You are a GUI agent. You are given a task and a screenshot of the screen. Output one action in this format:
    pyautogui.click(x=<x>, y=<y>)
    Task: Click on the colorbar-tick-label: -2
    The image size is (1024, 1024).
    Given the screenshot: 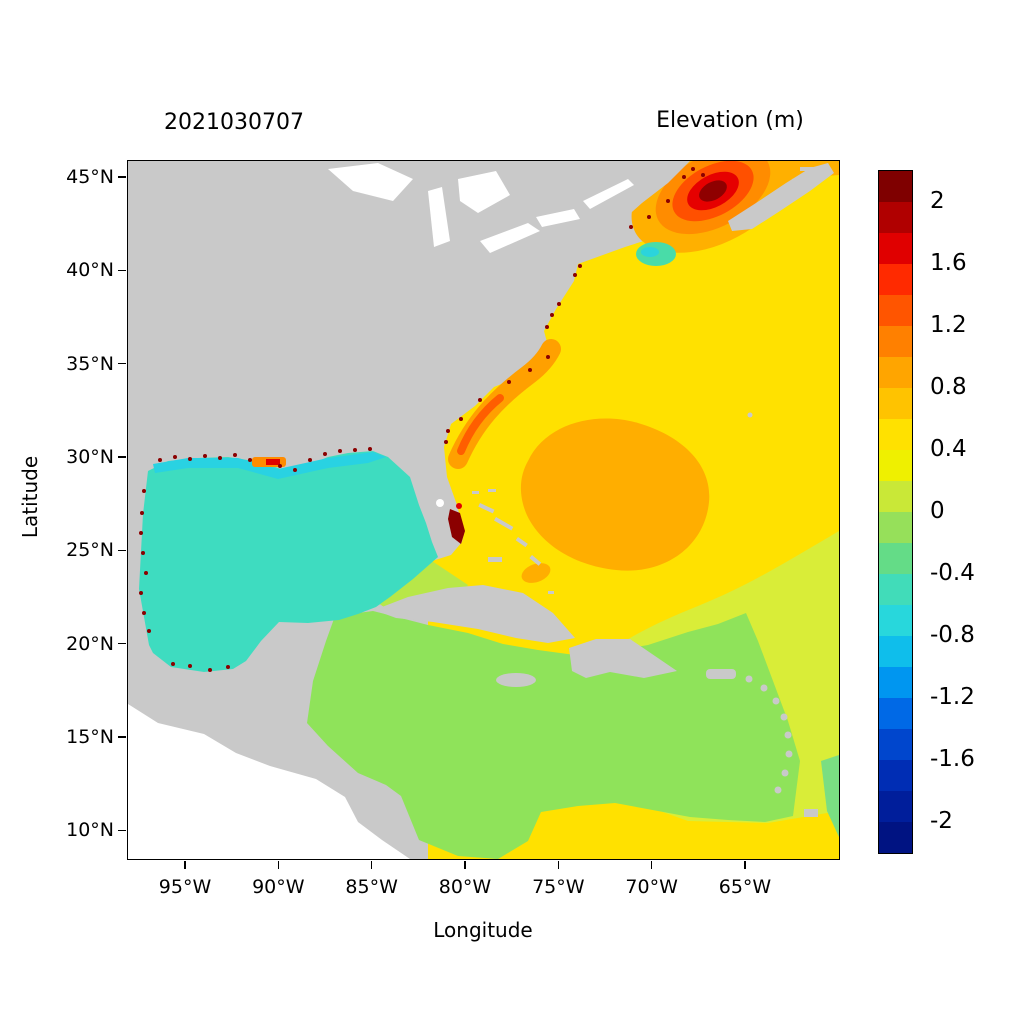 What is the action you would take?
    pyautogui.click(x=941, y=821)
    